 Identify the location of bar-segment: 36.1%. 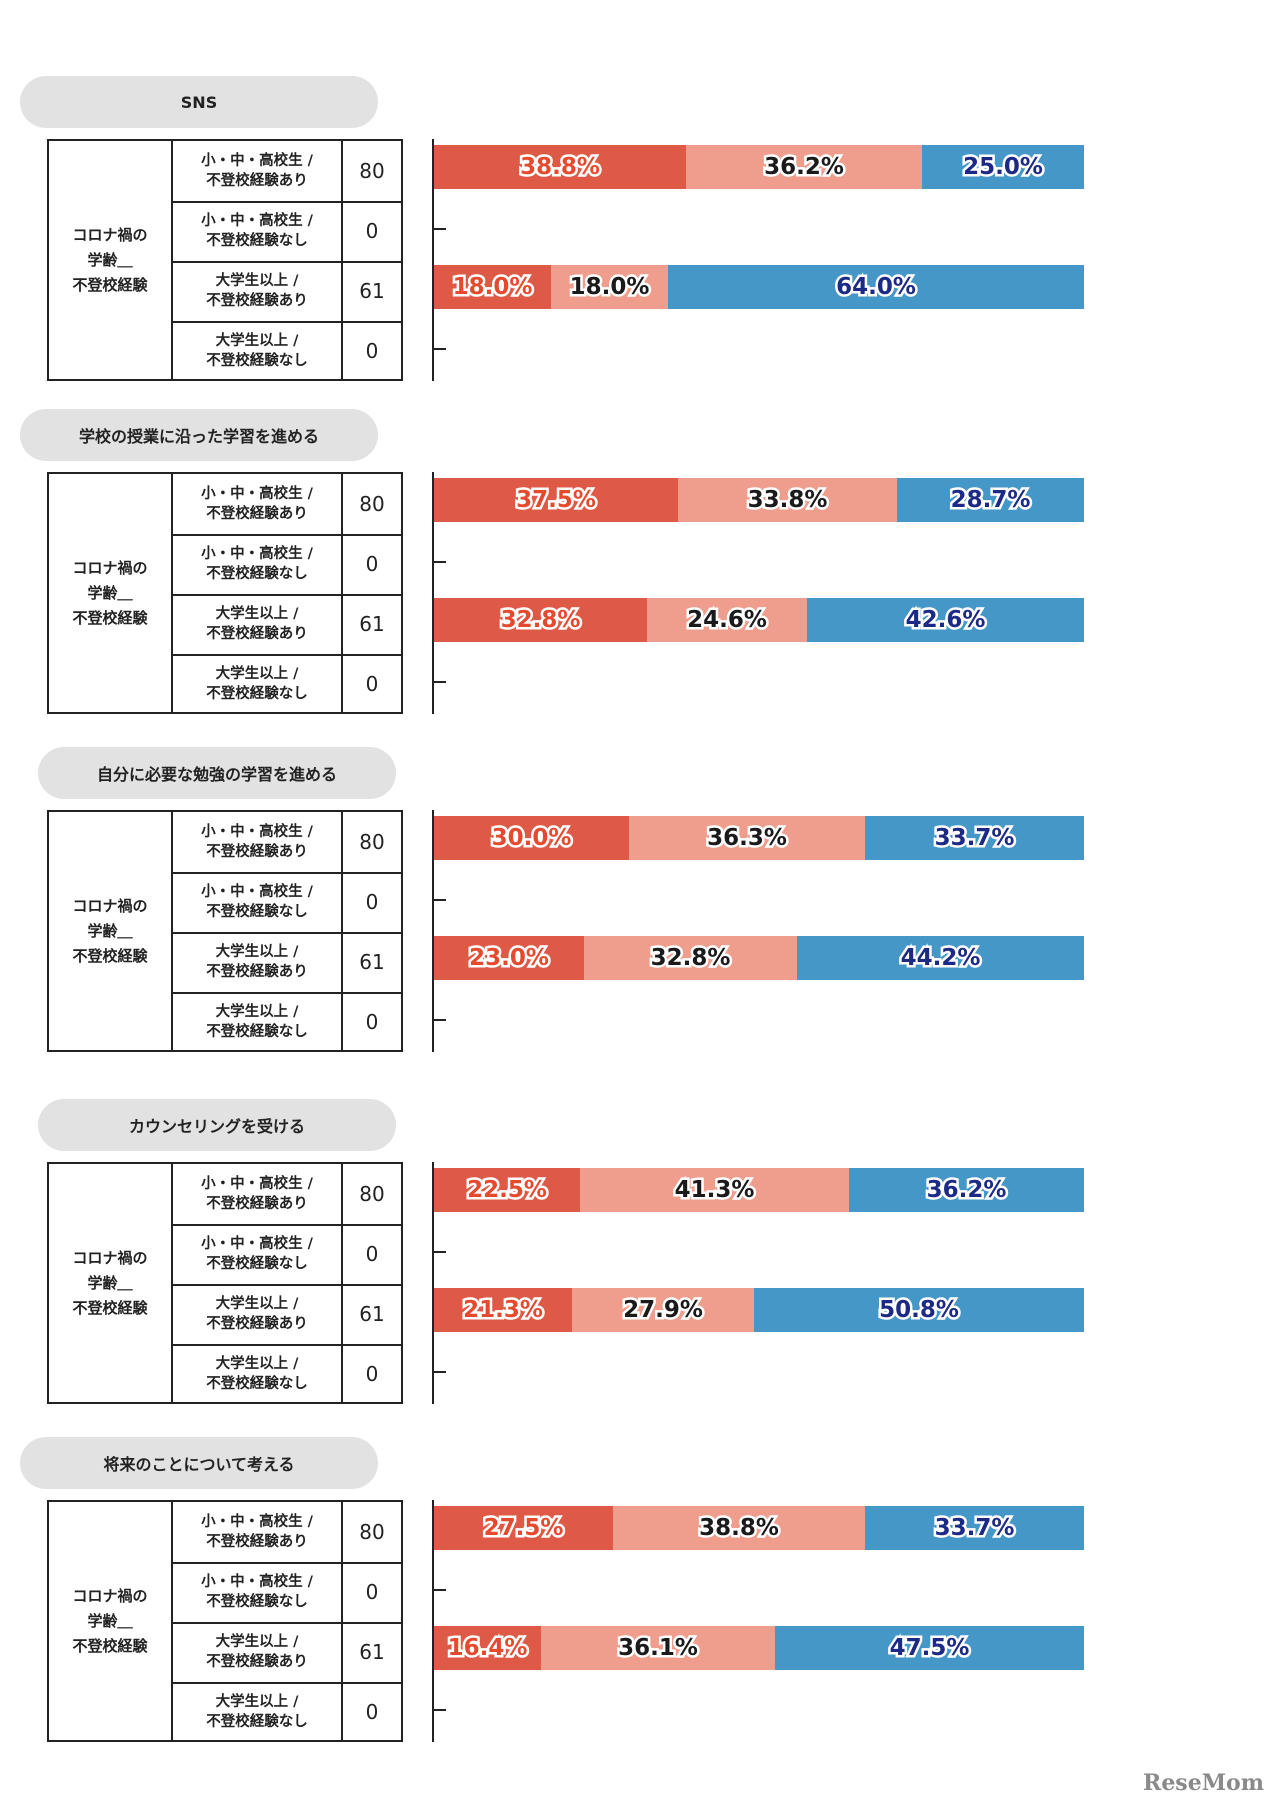
(658, 1648).